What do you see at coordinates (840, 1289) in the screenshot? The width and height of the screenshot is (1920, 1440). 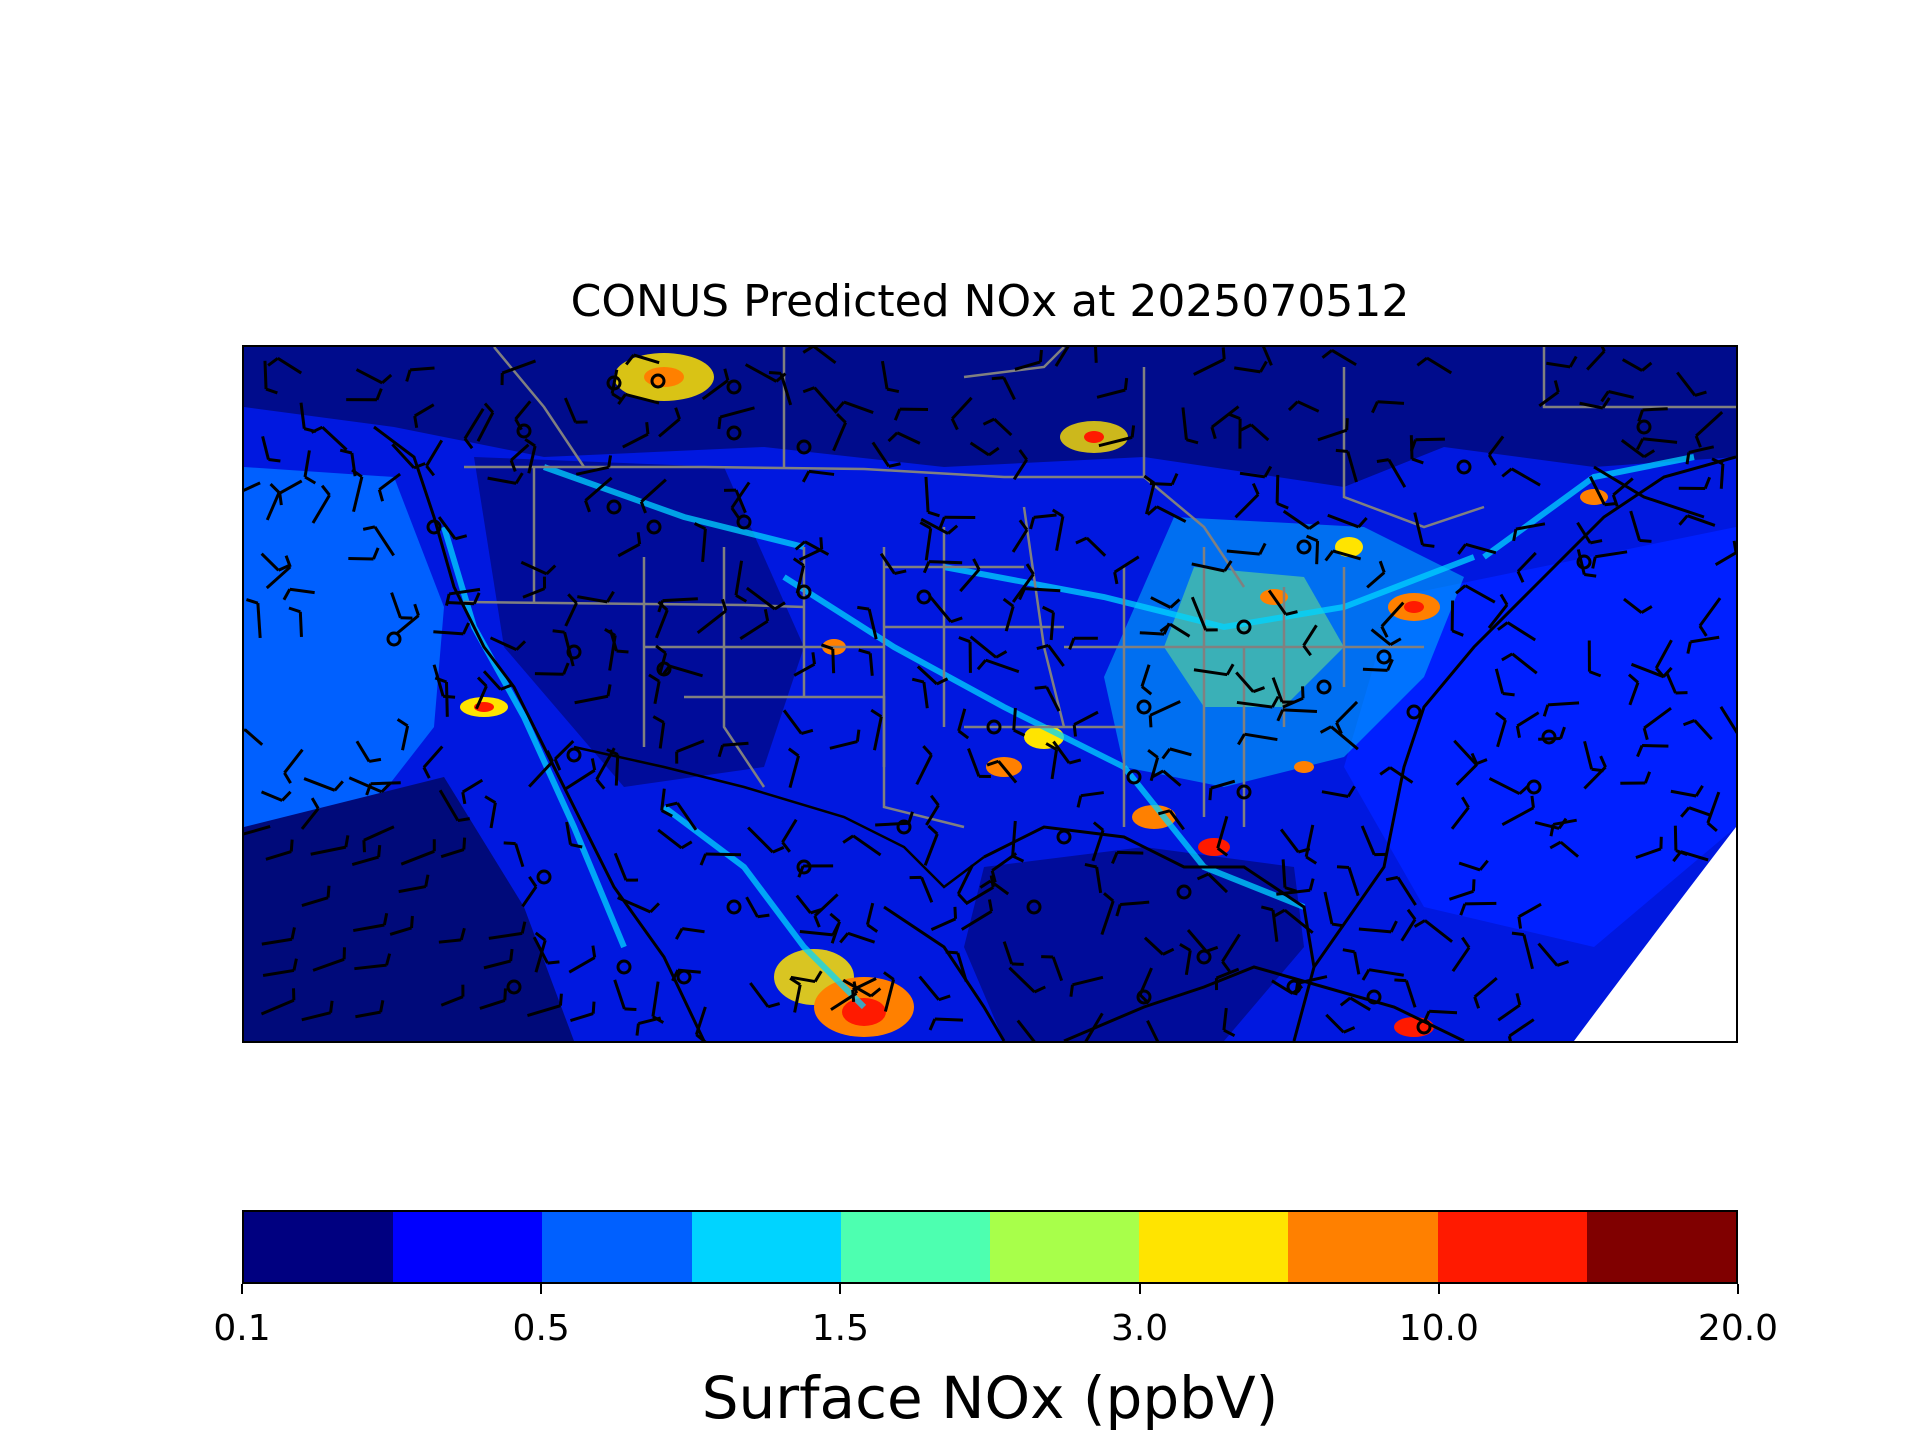 I see `colorbar-tick` at bounding box center [840, 1289].